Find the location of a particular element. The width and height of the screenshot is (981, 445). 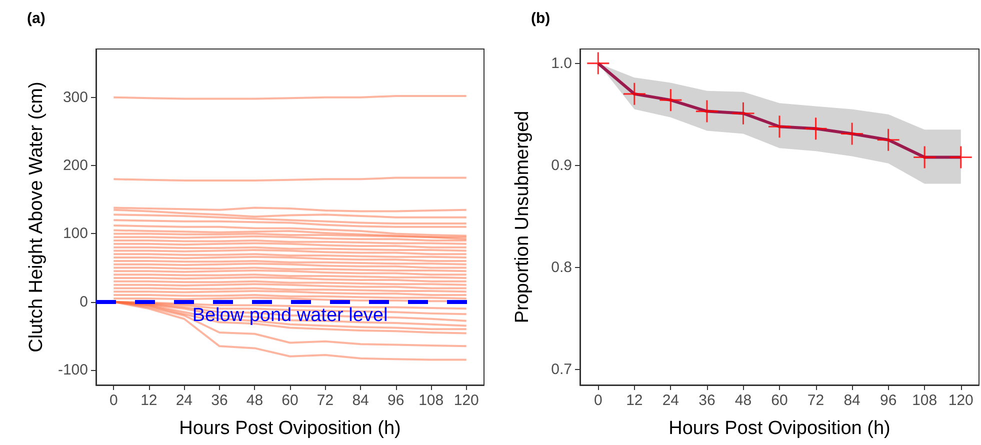

y-tick-label: 0.9 is located at coordinates (561, 165).